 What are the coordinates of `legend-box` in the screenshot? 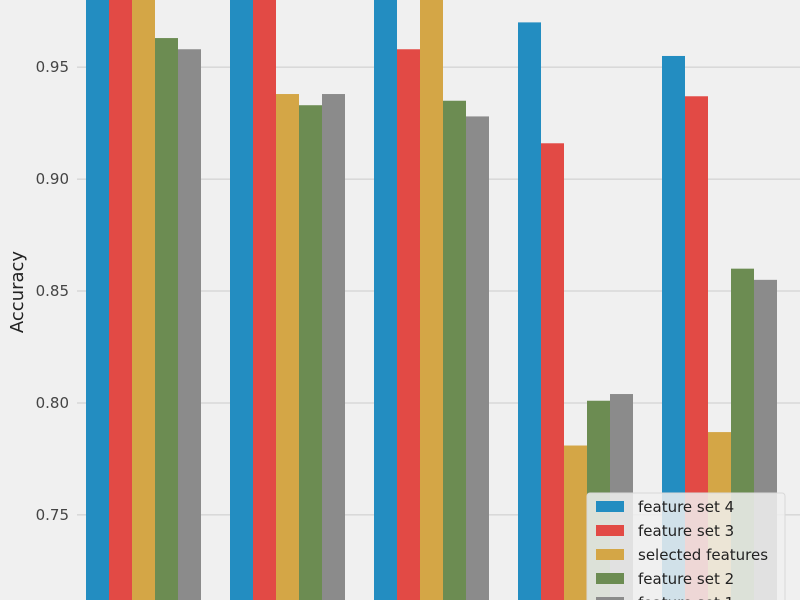 It's located at (686, 546).